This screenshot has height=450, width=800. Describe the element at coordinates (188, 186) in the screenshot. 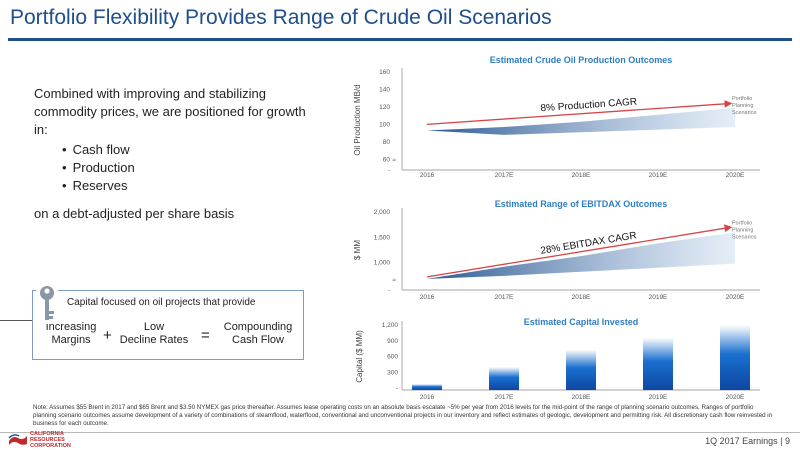

I see `list-item: Reserves` at that location.